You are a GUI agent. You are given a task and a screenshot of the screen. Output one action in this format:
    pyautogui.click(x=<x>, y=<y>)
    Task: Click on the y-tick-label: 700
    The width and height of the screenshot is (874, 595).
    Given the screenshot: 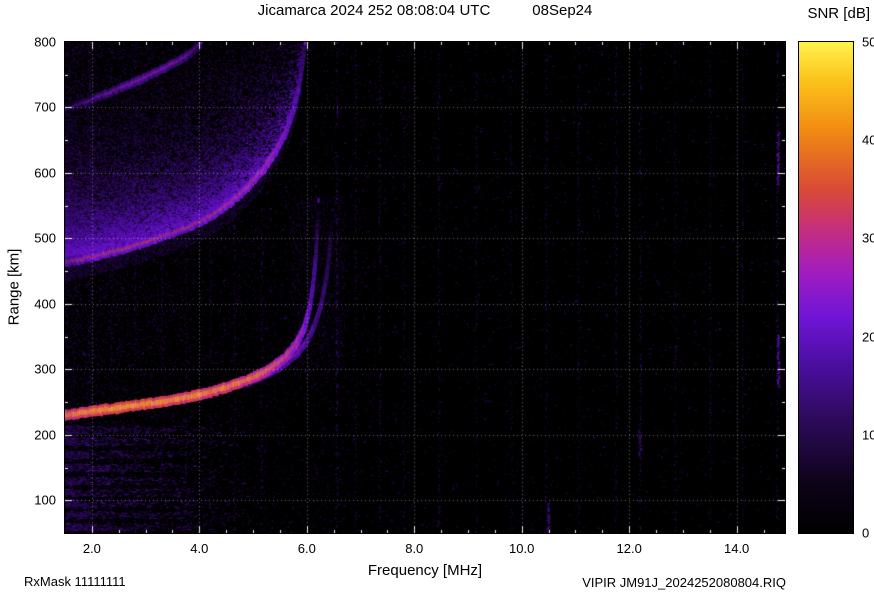 What is the action you would take?
    pyautogui.click(x=45, y=107)
    